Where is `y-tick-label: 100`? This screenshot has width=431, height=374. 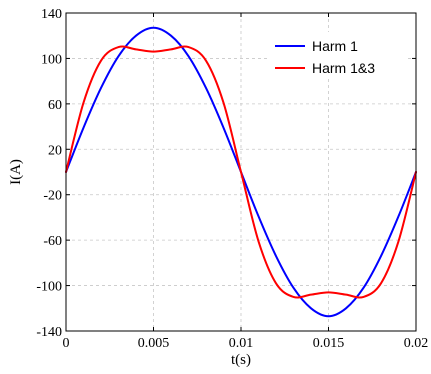 y-tick-label: 100 is located at coordinates (51, 59).